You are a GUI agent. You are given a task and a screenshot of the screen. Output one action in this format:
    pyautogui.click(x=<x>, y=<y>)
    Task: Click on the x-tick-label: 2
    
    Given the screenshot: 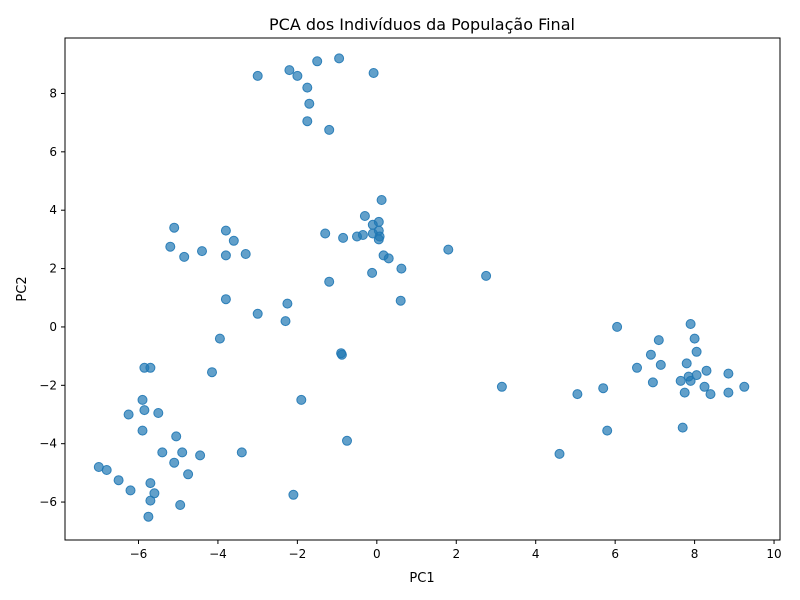 What is the action you would take?
    pyautogui.click(x=456, y=554)
    